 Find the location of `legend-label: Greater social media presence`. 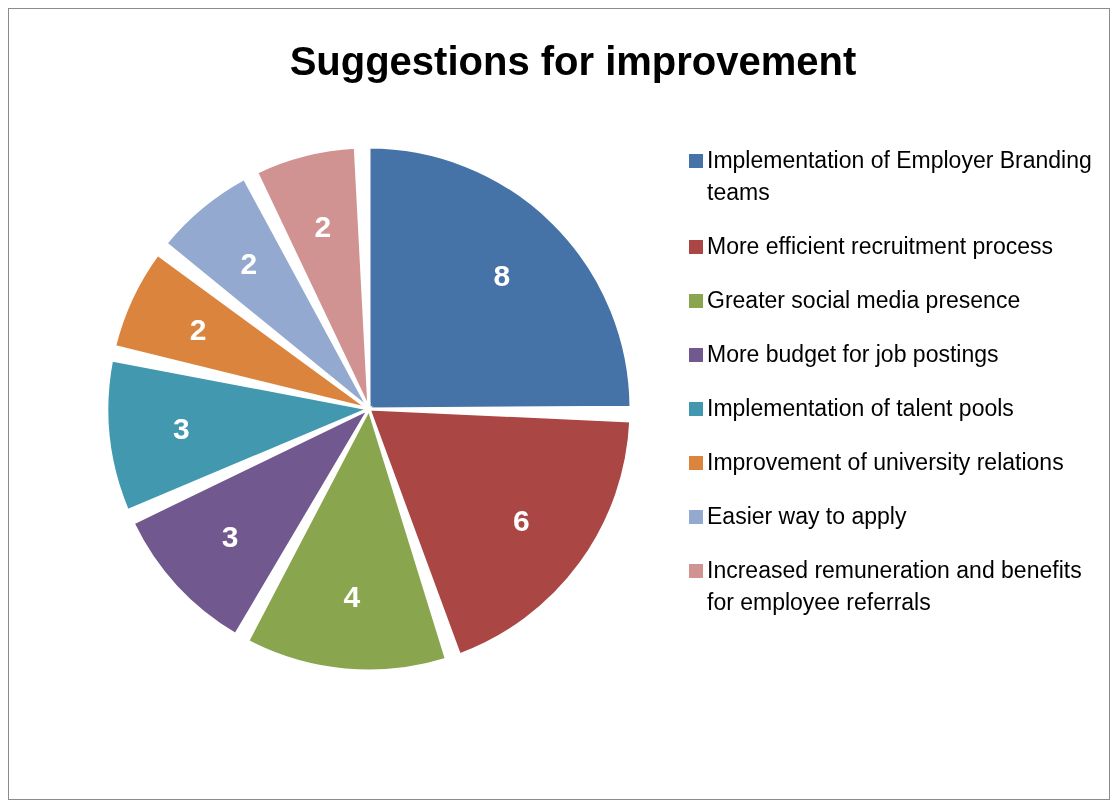

legend-label: Greater social media presence is located at coordinates (864, 300).